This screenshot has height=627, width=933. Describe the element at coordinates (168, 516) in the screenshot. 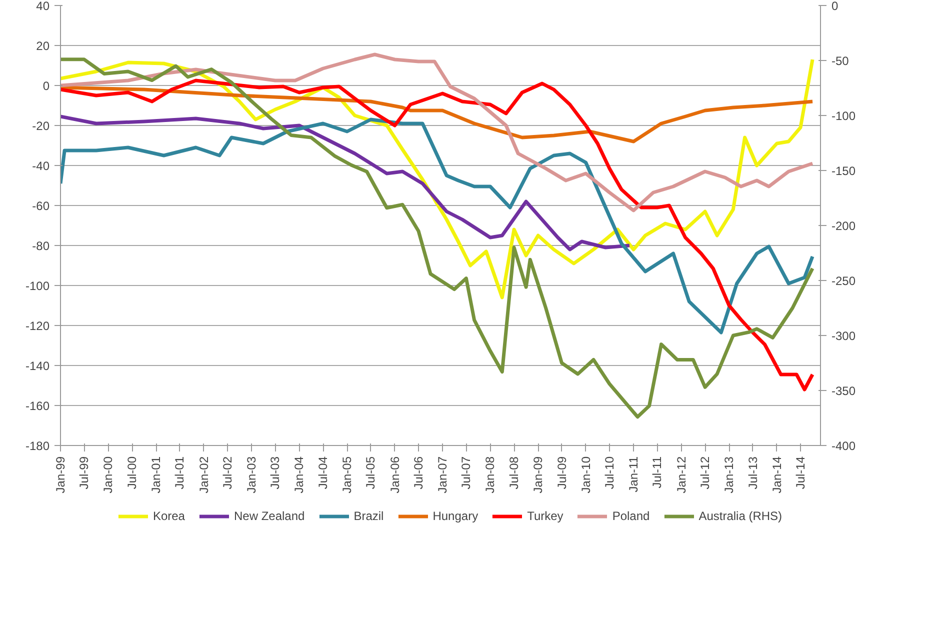

I see `legend-label: Korea` at that location.